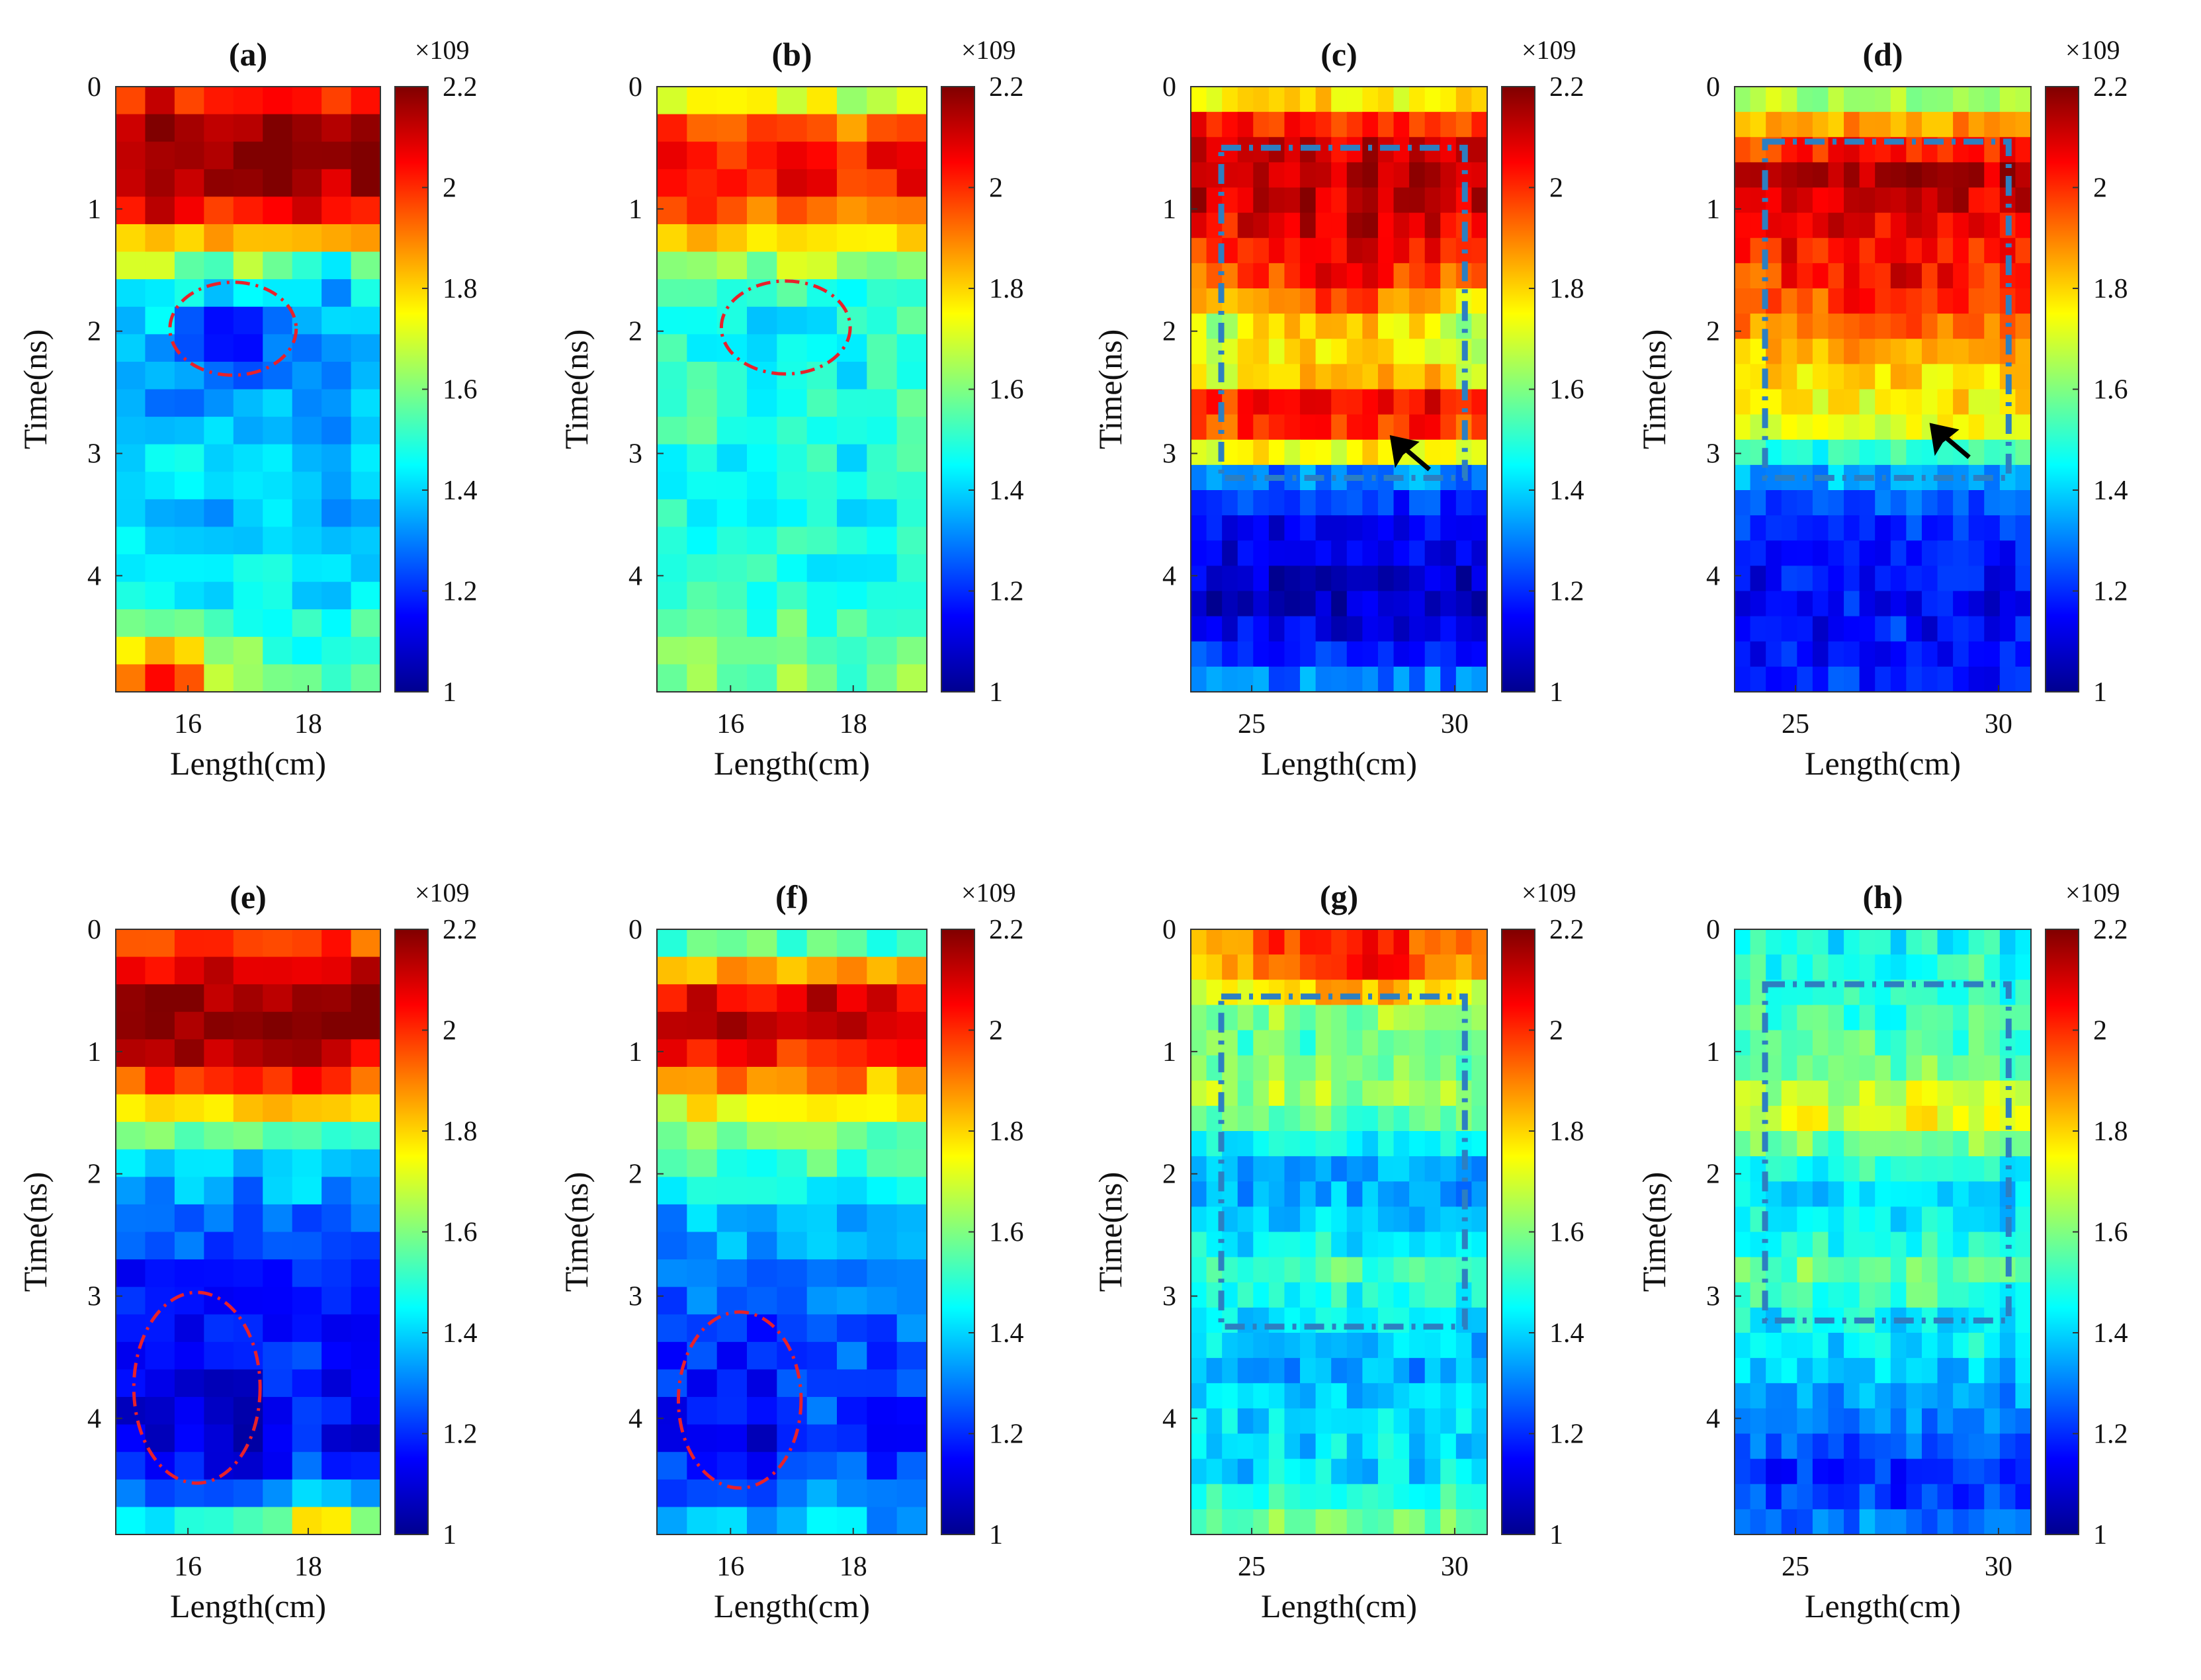  I want to click on axes-frame, so click(248, 1232).